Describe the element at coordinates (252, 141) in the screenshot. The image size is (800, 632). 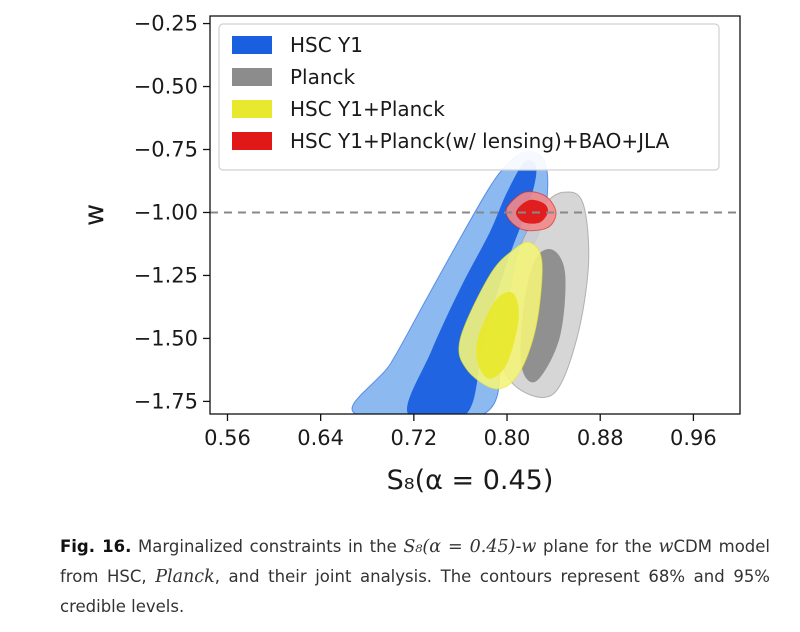
I see `legend-swatch-hsc-y1-planck-w-lensing-bao-jla` at that location.